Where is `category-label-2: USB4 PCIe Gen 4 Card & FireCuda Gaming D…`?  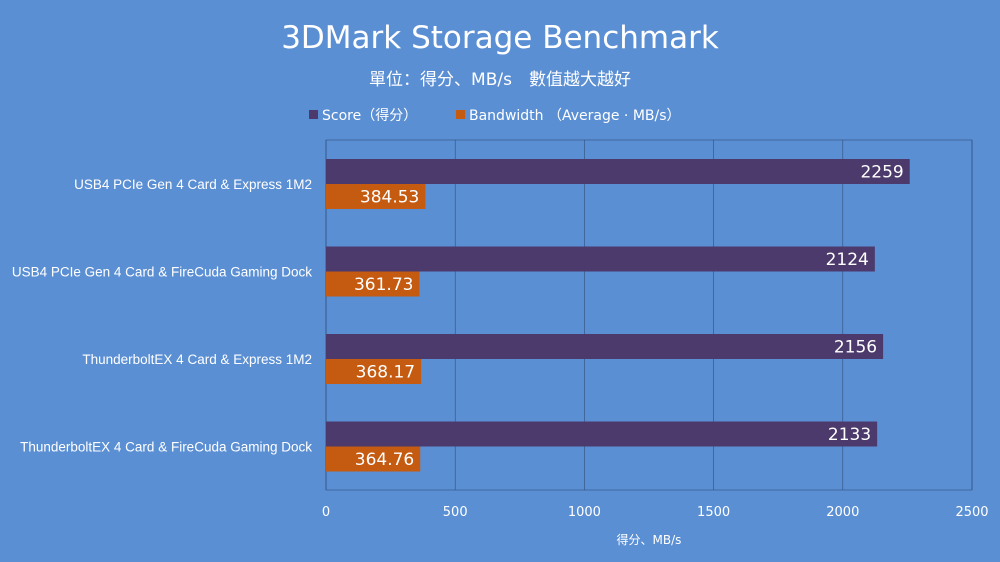 category-label-2: USB4 PCIe Gen 4 Card & FireCuda Gaming D… is located at coordinates (162, 272).